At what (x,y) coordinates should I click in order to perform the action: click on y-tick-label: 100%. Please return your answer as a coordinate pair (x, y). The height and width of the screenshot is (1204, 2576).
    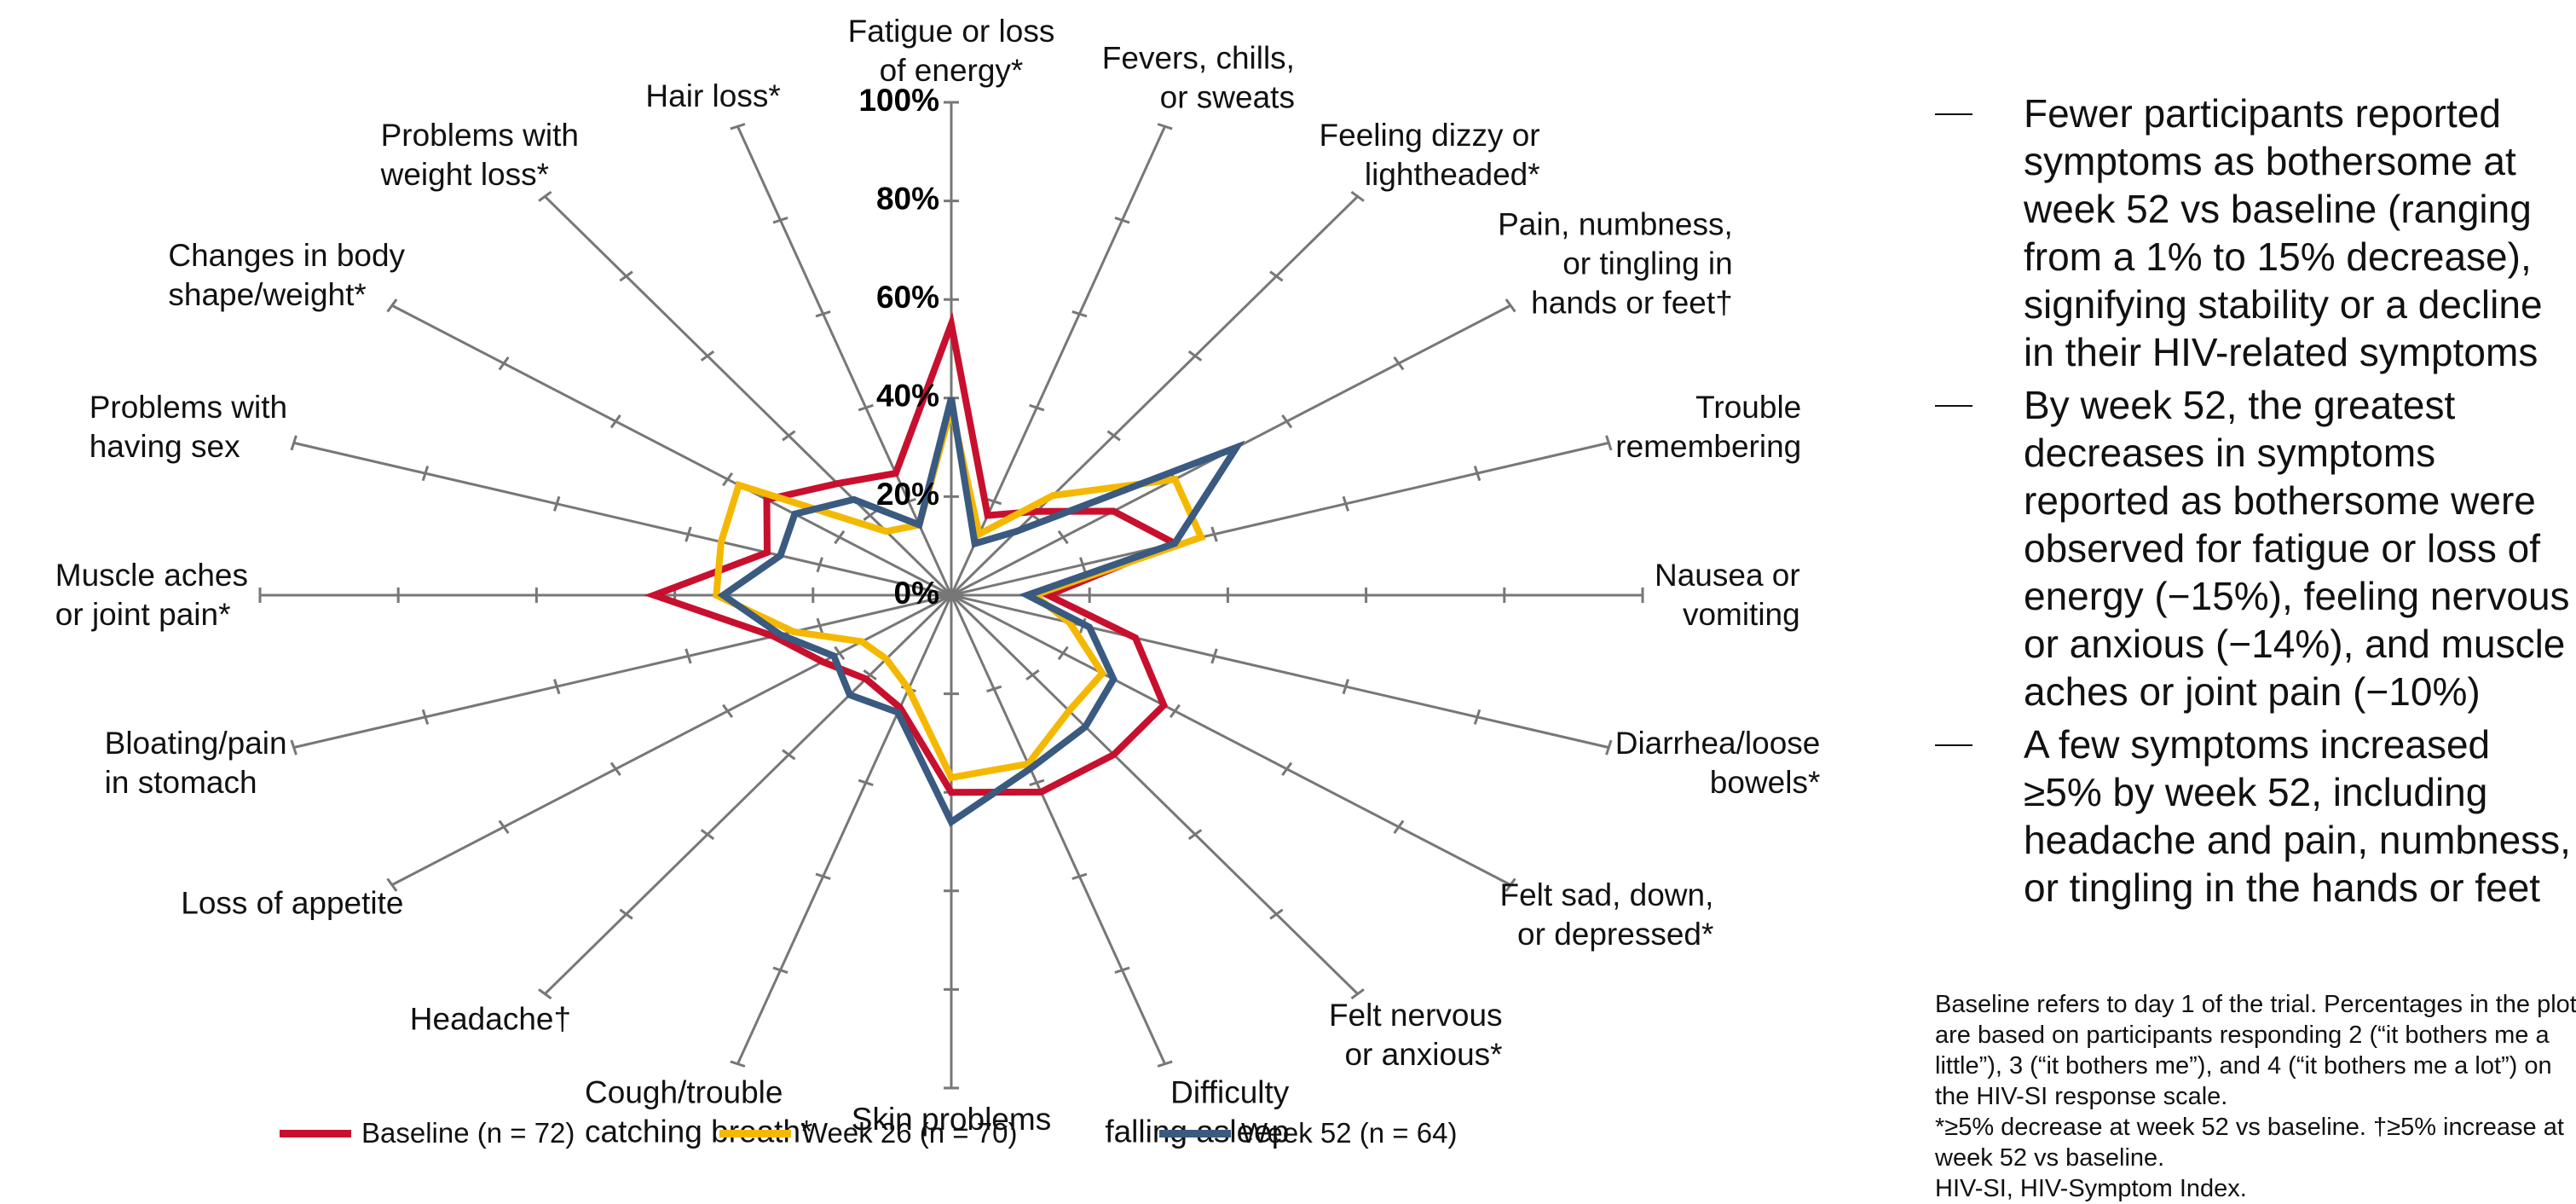
    Looking at the image, I should click on (898, 100).